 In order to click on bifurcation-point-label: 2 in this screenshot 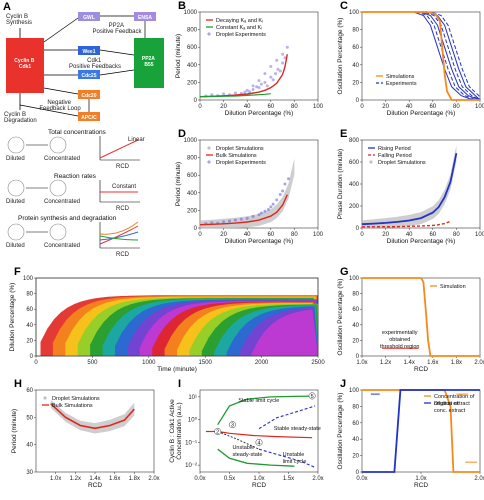, I will do `click(217, 433)`.